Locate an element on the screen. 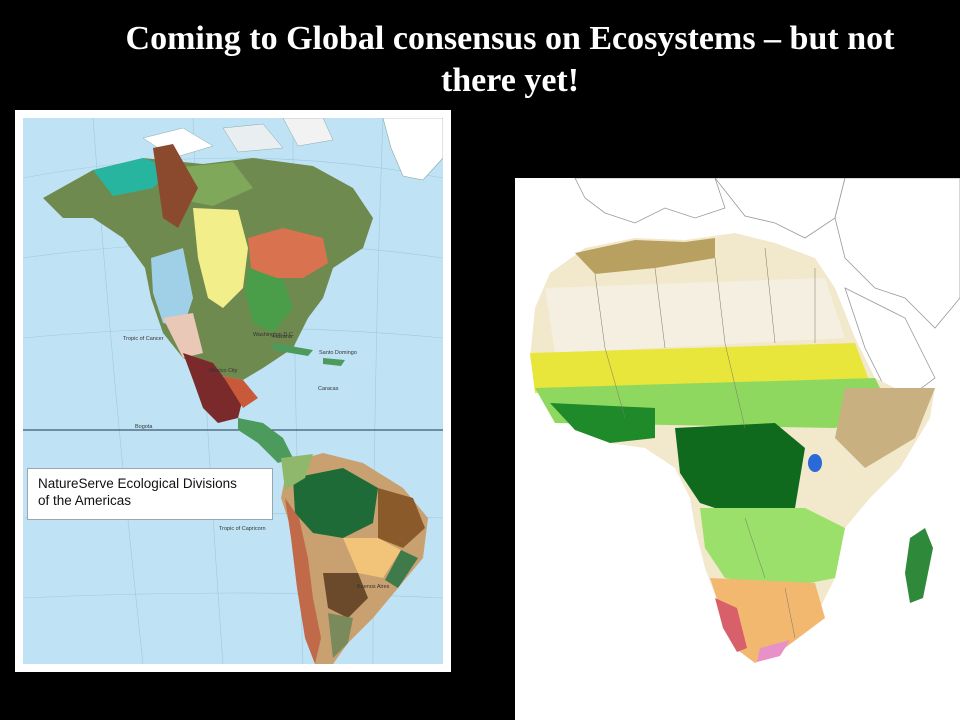 This screenshot has width=960, height=720. label-havana: Havana is located at coordinates (283, 337).